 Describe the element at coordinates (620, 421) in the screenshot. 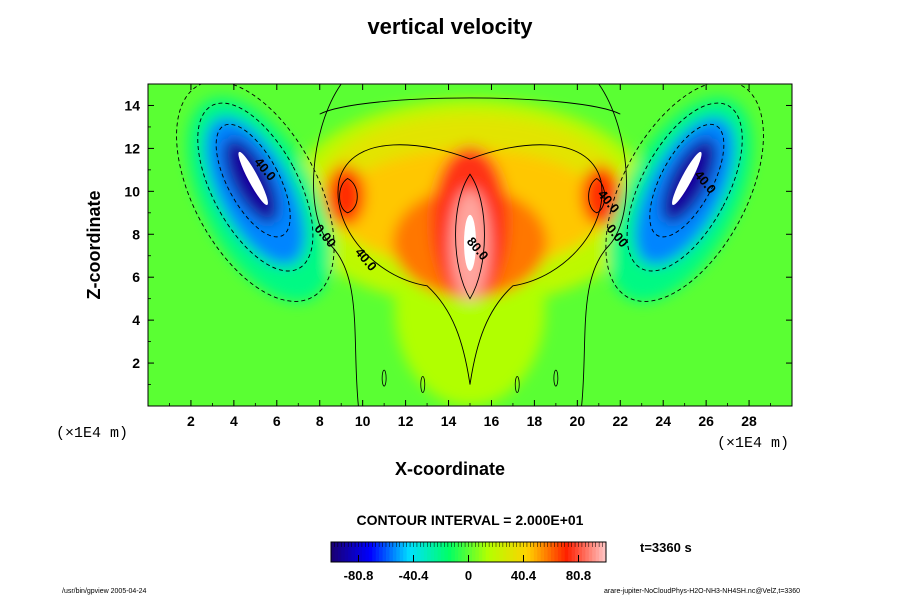

I see `x-tick-label: 22` at that location.